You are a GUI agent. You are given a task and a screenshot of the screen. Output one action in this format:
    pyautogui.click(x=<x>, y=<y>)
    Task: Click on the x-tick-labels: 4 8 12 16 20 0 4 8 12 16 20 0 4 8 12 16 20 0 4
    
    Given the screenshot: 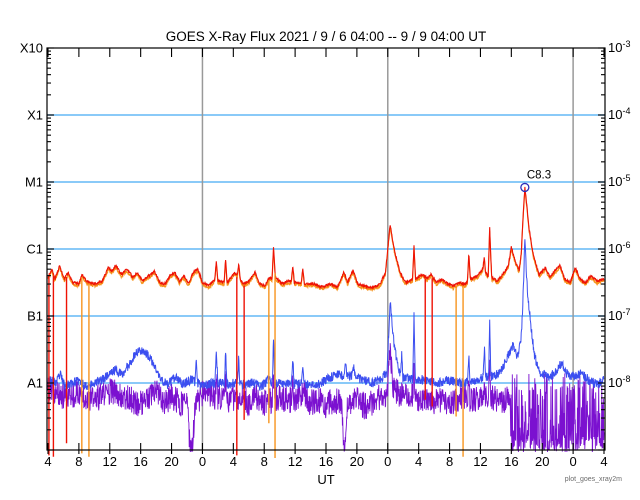 What is the action you would take?
    pyautogui.click(x=325, y=461)
    